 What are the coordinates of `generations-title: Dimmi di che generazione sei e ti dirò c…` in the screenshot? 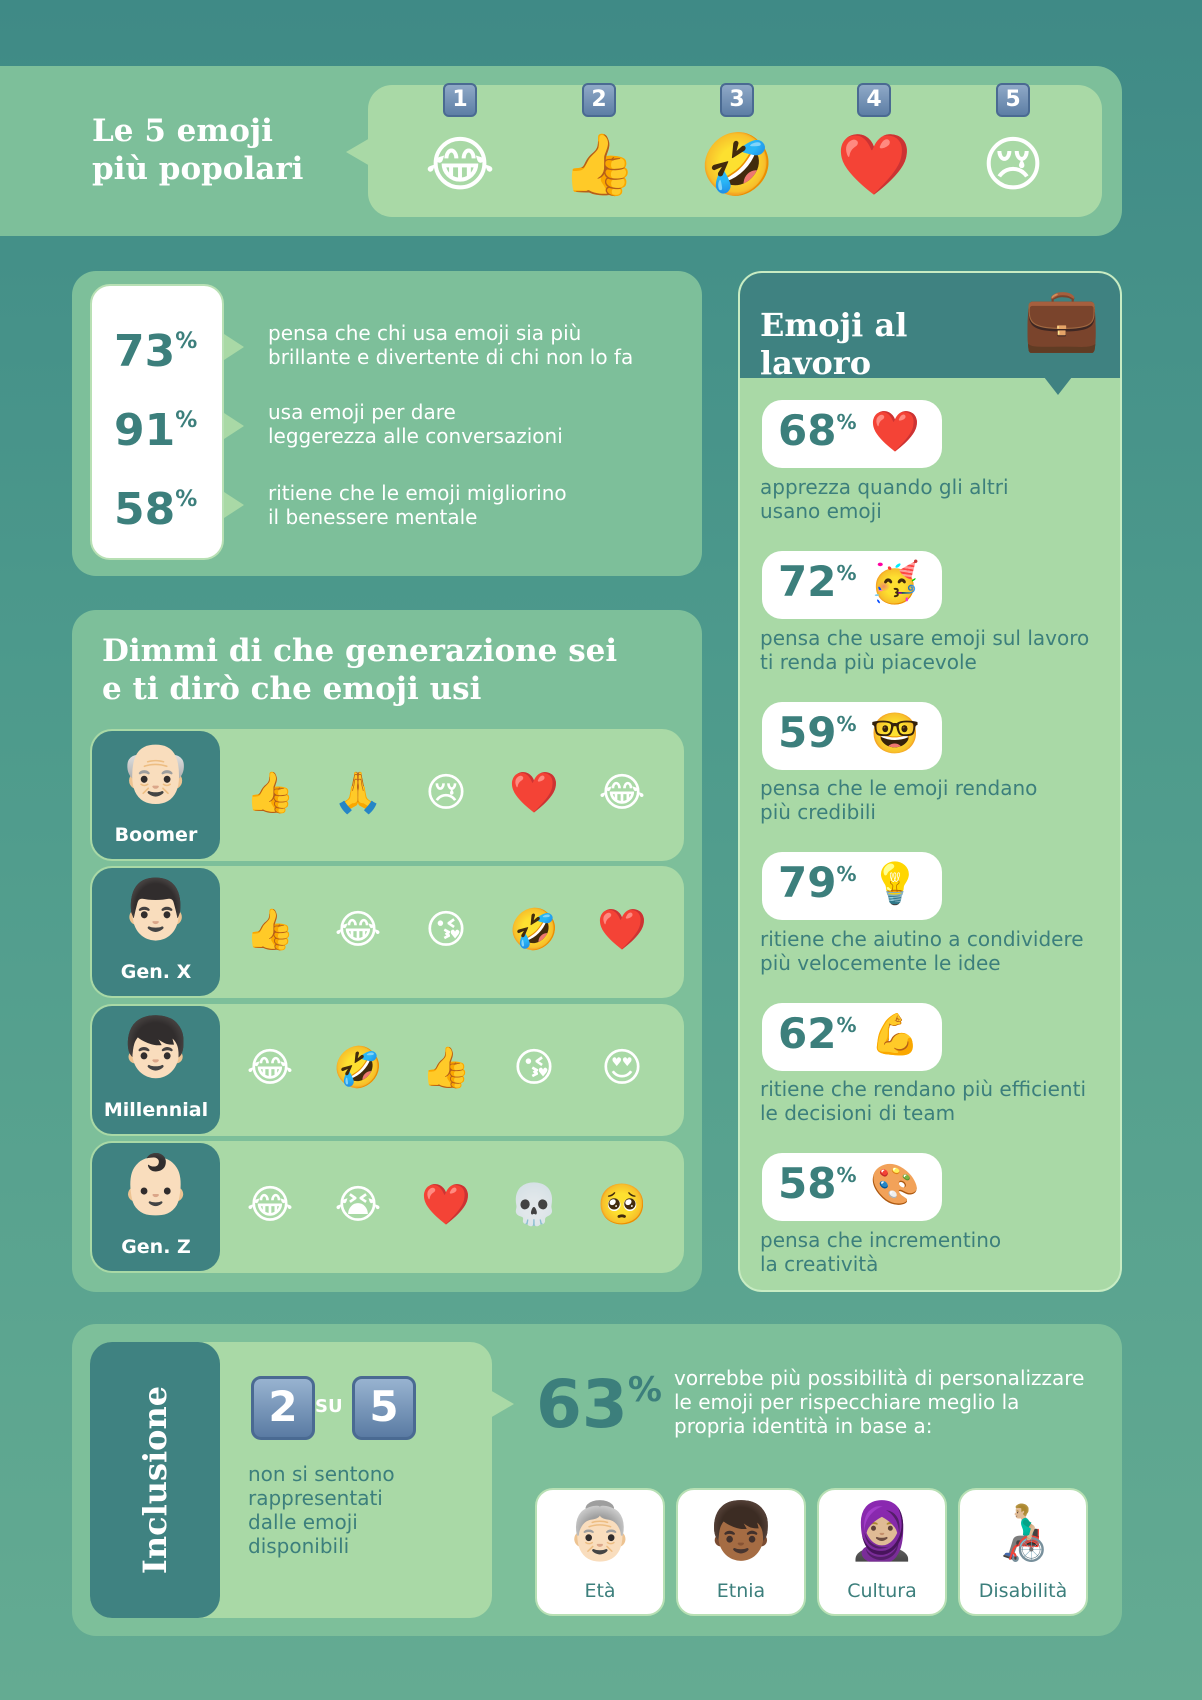 It's located at (360, 670).